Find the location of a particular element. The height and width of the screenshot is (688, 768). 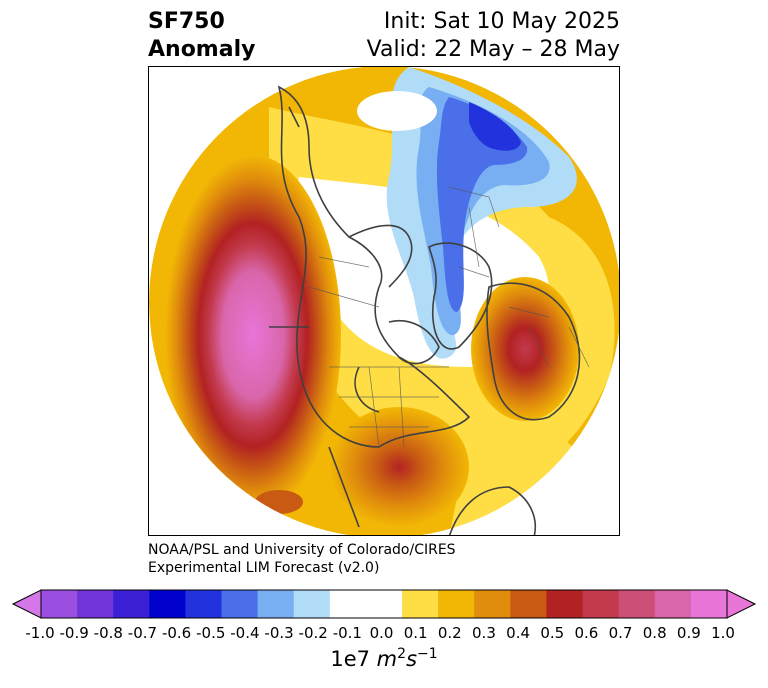

colorbar-tick: 0.7 is located at coordinates (620, 633).